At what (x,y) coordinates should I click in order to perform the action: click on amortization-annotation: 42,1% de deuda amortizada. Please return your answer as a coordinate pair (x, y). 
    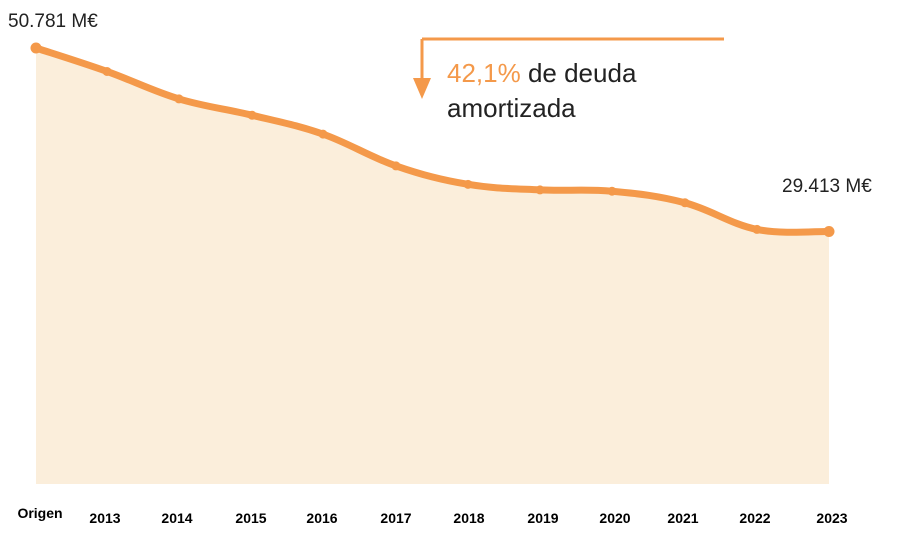
    Looking at the image, I should click on (568, 80).